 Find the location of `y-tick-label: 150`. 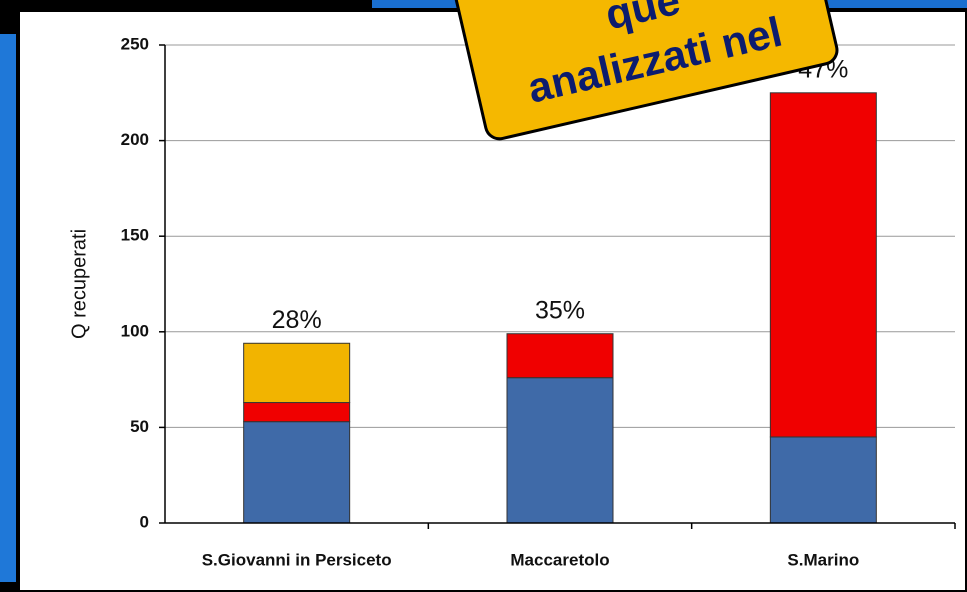

y-tick-label: 150 is located at coordinates (135, 235).